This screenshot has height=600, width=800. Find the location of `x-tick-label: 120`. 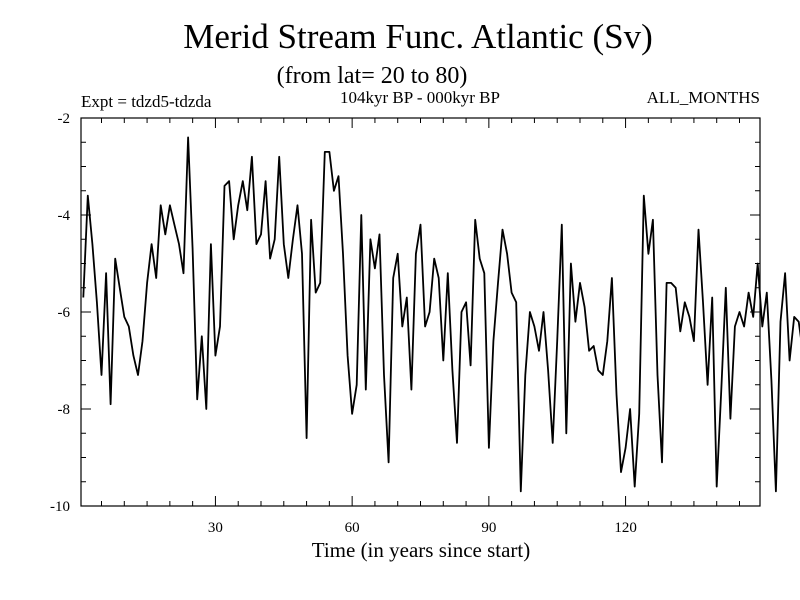

x-tick-label: 120 is located at coordinates (625, 528).